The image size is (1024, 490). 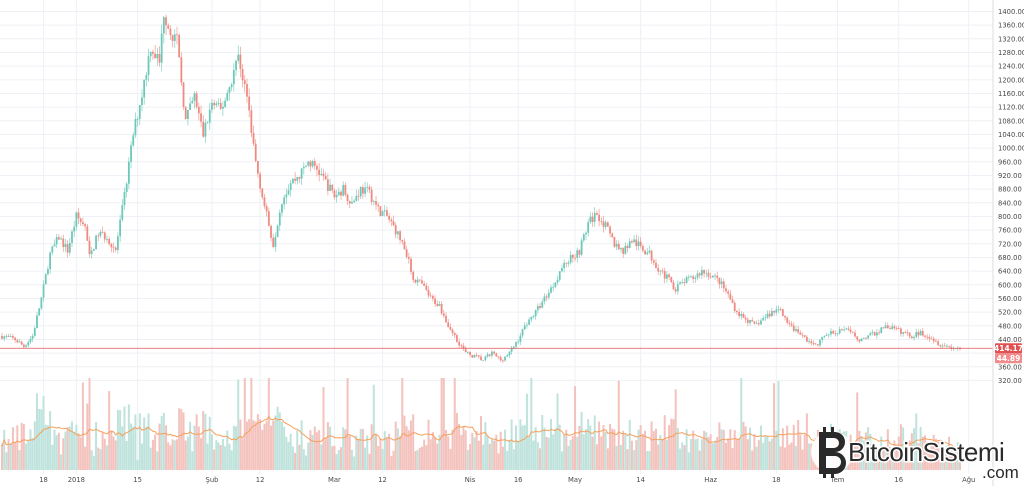 I want to click on volume-value-label: 44.89, so click(x=1009, y=358).